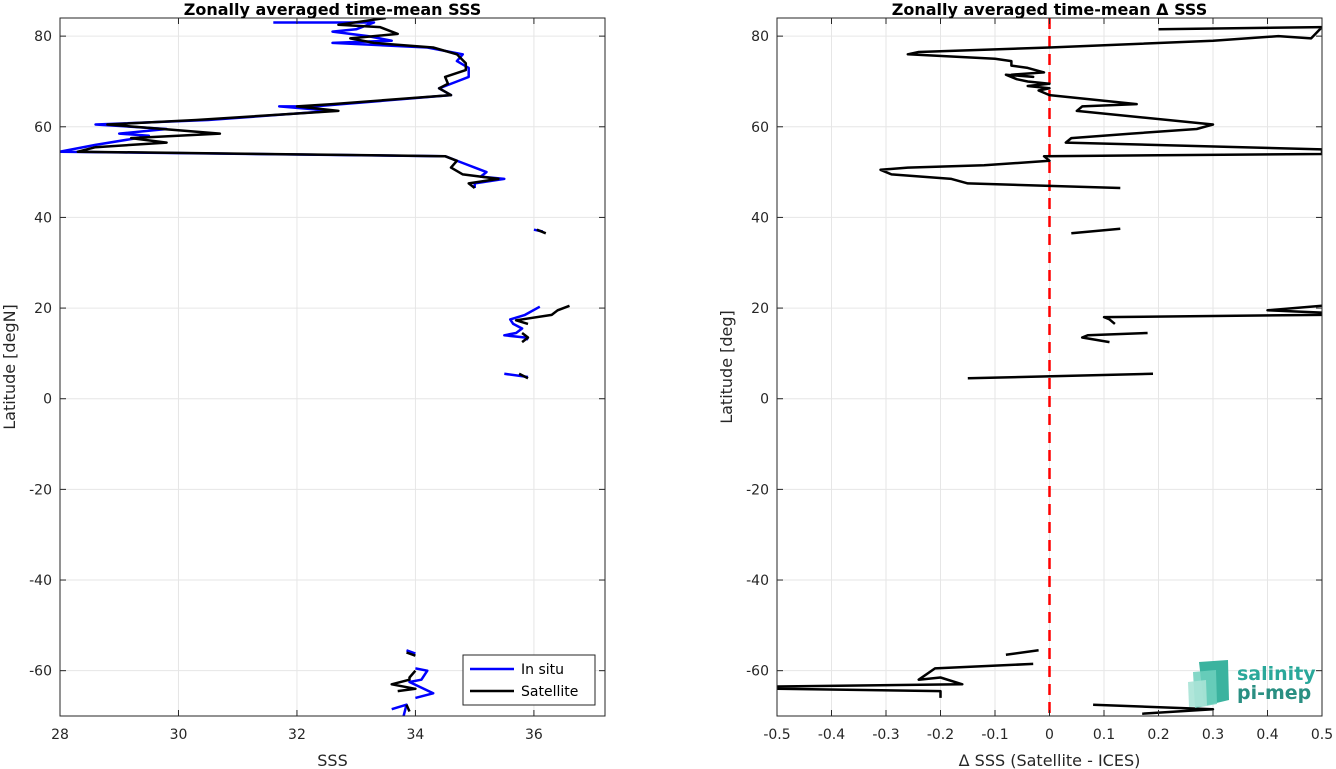 Image resolution: width=1336 pixels, height=769 pixels. What do you see at coordinates (994, 735) in the screenshot?
I see `delta-x-tick-label: -0.1` at bounding box center [994, 735].